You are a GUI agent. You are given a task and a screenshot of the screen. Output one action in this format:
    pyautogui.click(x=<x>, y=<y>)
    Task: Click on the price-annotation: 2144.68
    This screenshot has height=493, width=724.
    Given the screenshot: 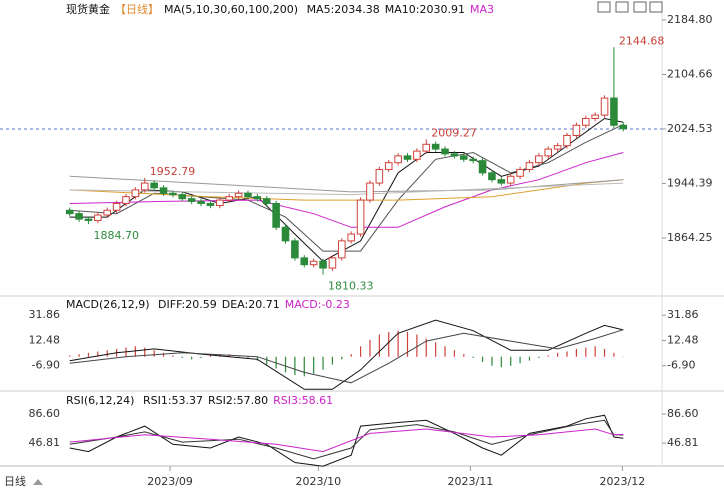 What is the action you would take?
    pyautogui.click(x=642, y=40)
    